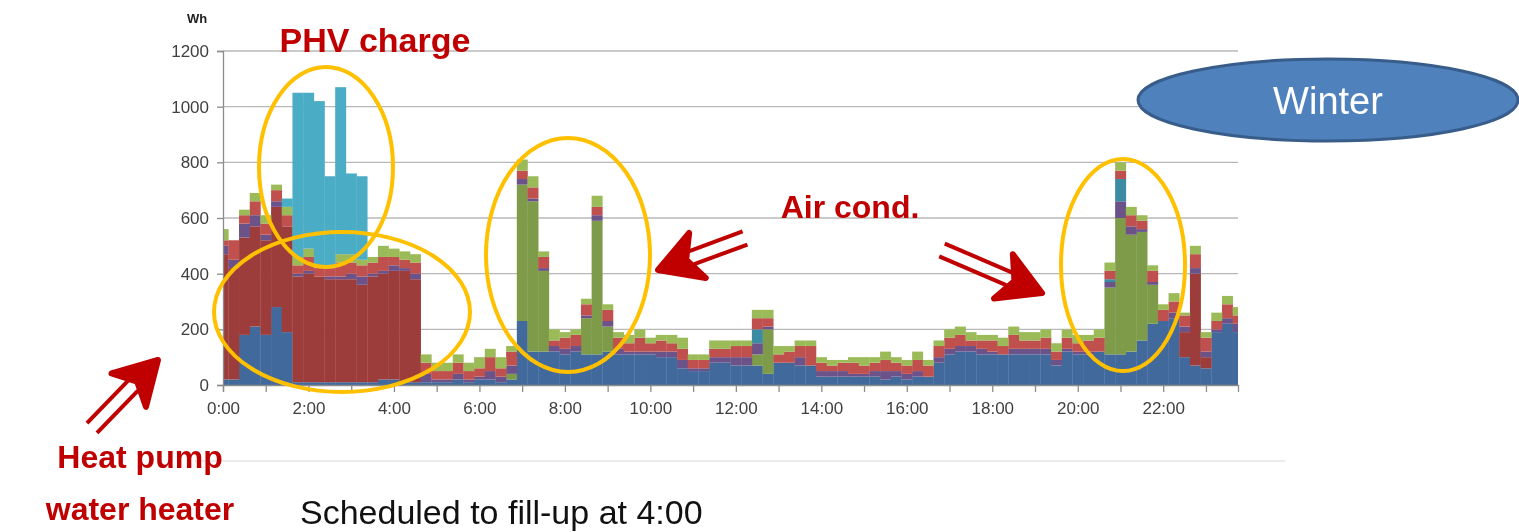  Describe the element at coordinates (223, 409) in the screenshot. I see `x-tick-label: 0:00` at that location.